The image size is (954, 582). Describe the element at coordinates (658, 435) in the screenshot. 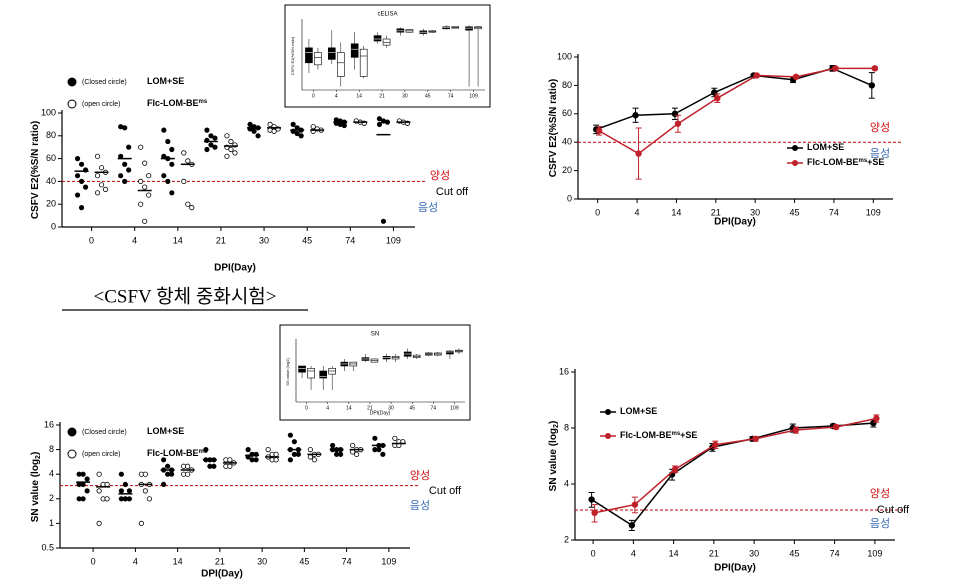

I see `legend-label: Flc-LOM-BEms+SE` at that location.